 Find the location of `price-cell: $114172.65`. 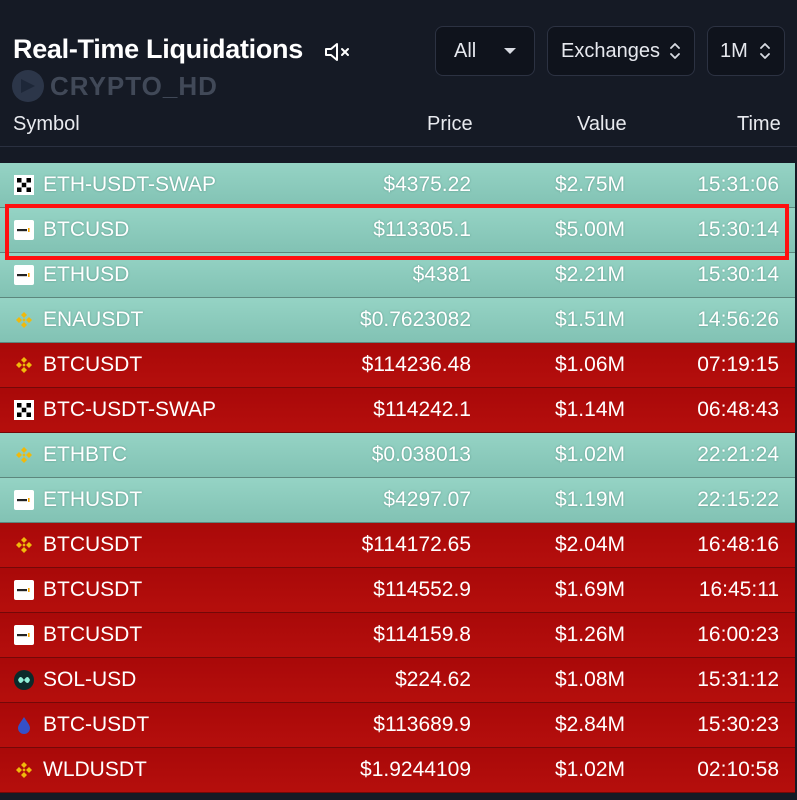

price-cell: $114172.65 is located at coordinates (416, 544).